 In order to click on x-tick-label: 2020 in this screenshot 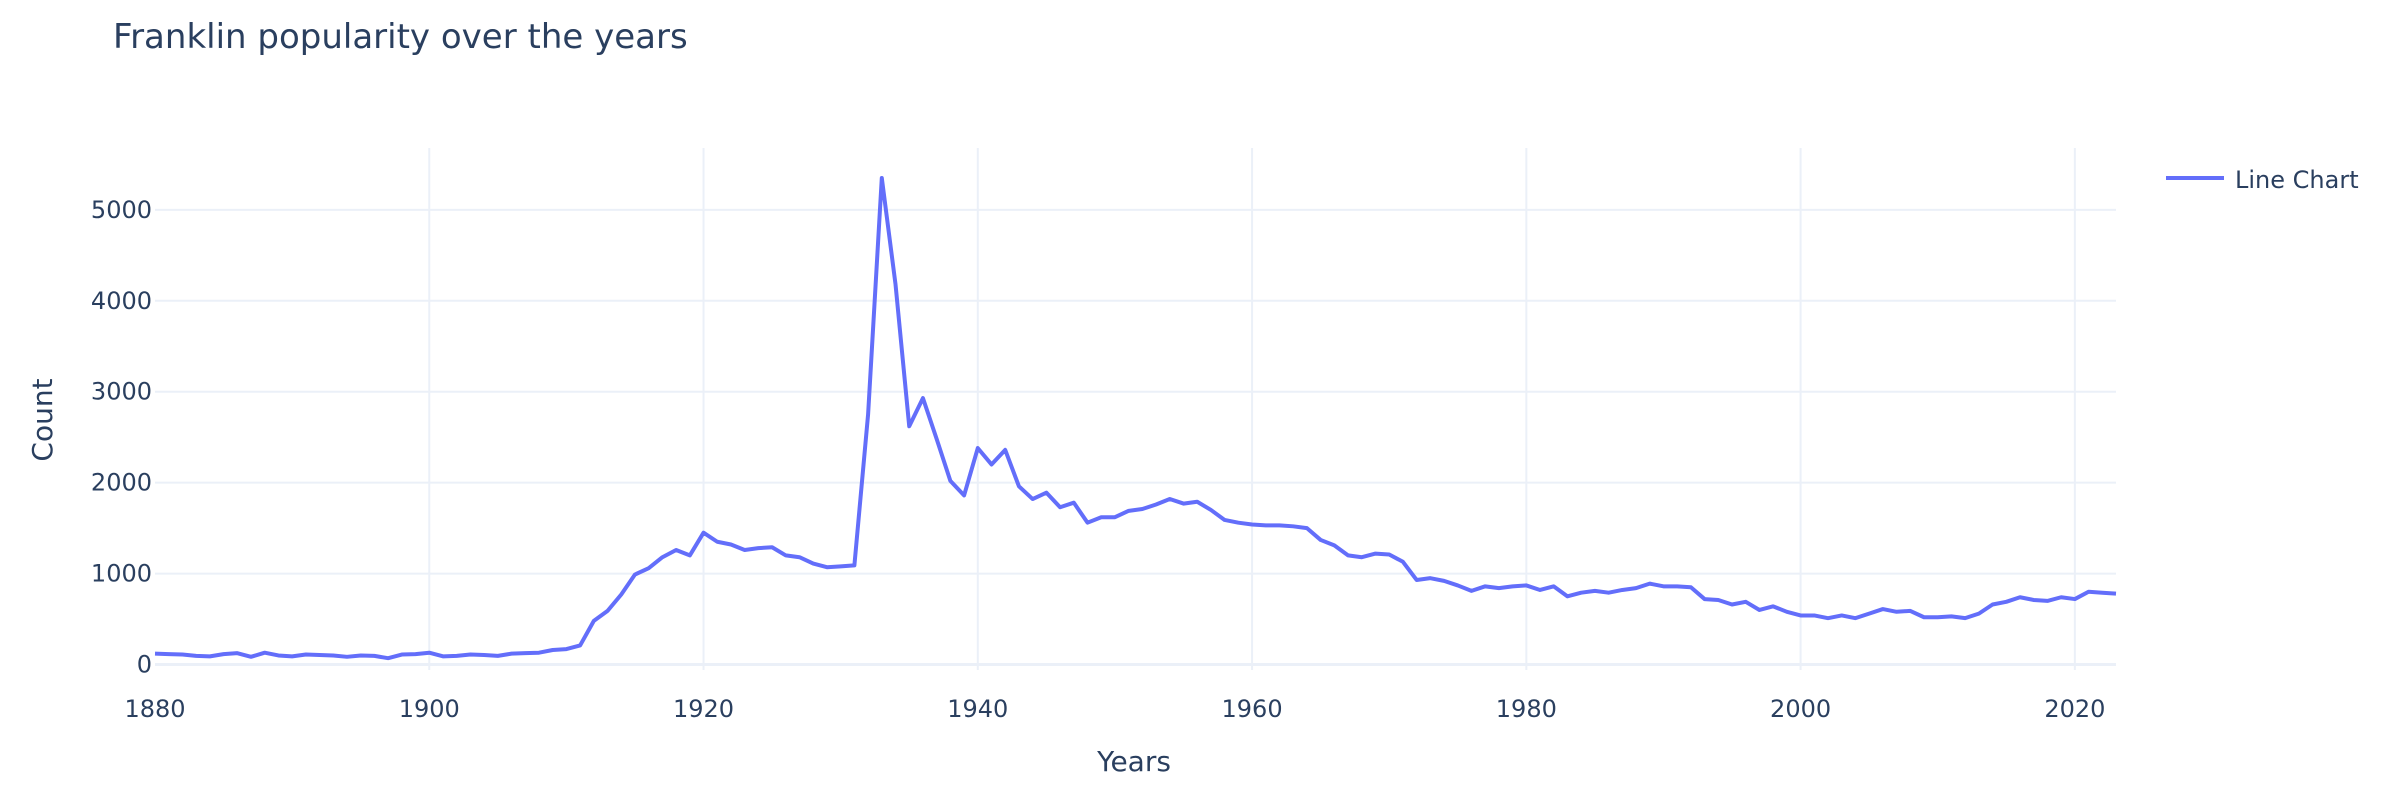, I will do `click(2074, 709)`.